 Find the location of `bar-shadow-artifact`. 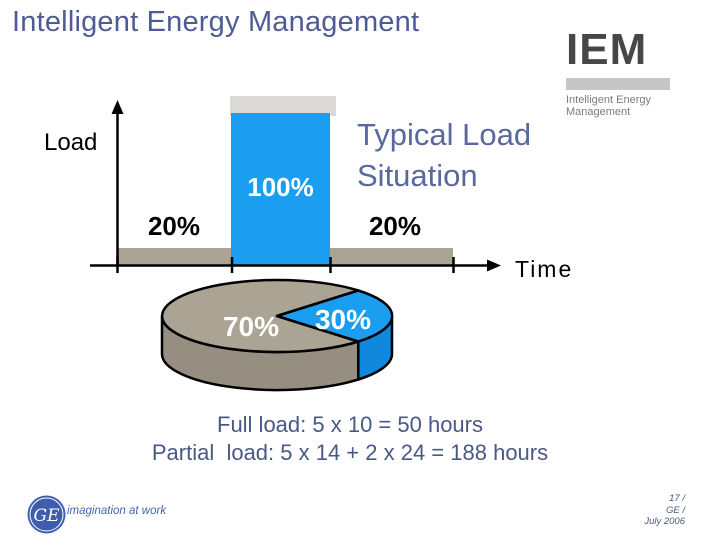

bar-shadow-artifact is located at coordinates (283, 106).